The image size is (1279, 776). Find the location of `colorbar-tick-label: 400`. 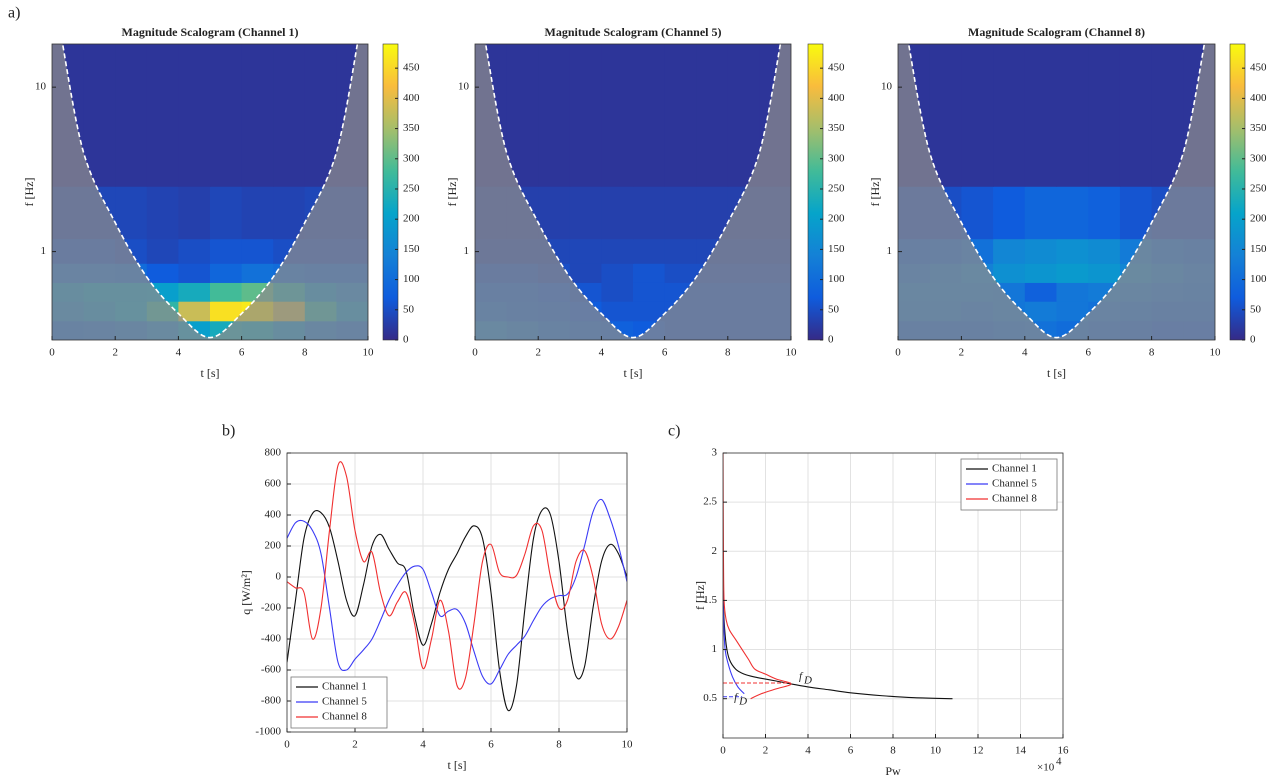

colorbar-tick-label: 400 is located at coordinates (411, 98).